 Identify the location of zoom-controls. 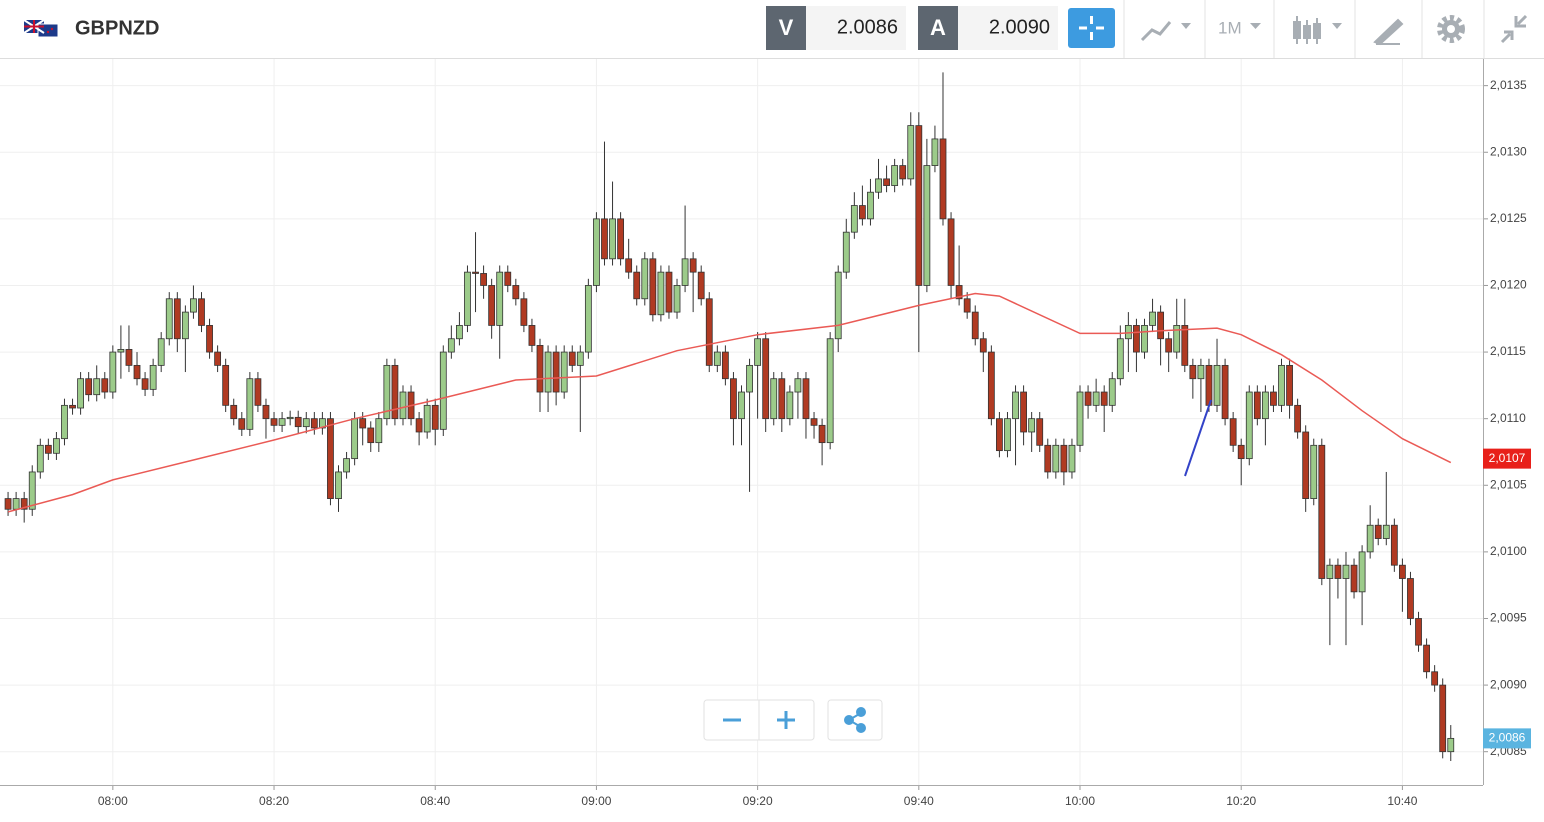
(793, 720).